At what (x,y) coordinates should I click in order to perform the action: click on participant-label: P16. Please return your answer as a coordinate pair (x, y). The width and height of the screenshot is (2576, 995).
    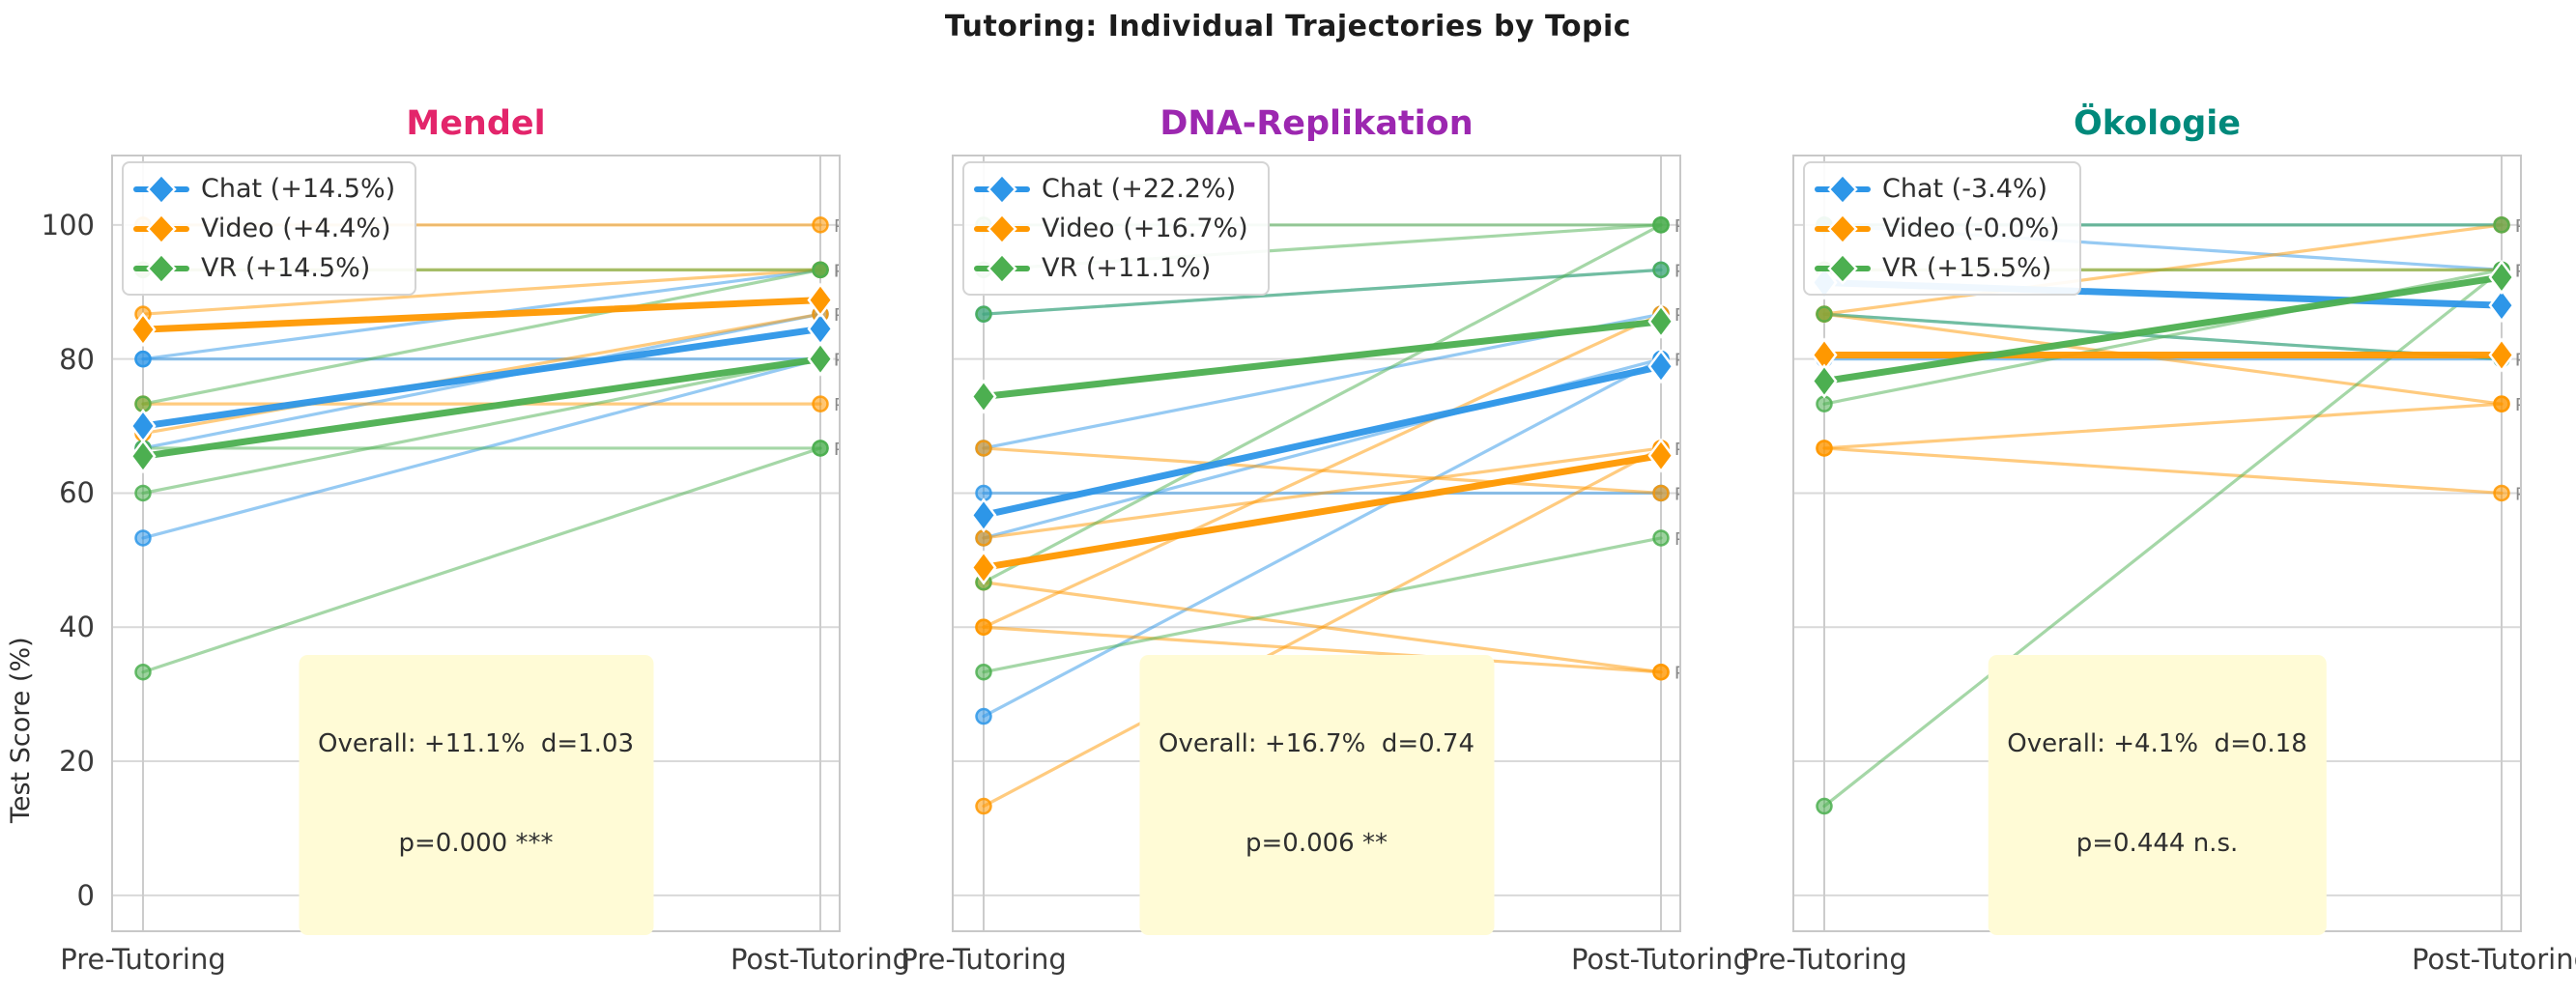
    Looking at the image, I should click on (838, 271).